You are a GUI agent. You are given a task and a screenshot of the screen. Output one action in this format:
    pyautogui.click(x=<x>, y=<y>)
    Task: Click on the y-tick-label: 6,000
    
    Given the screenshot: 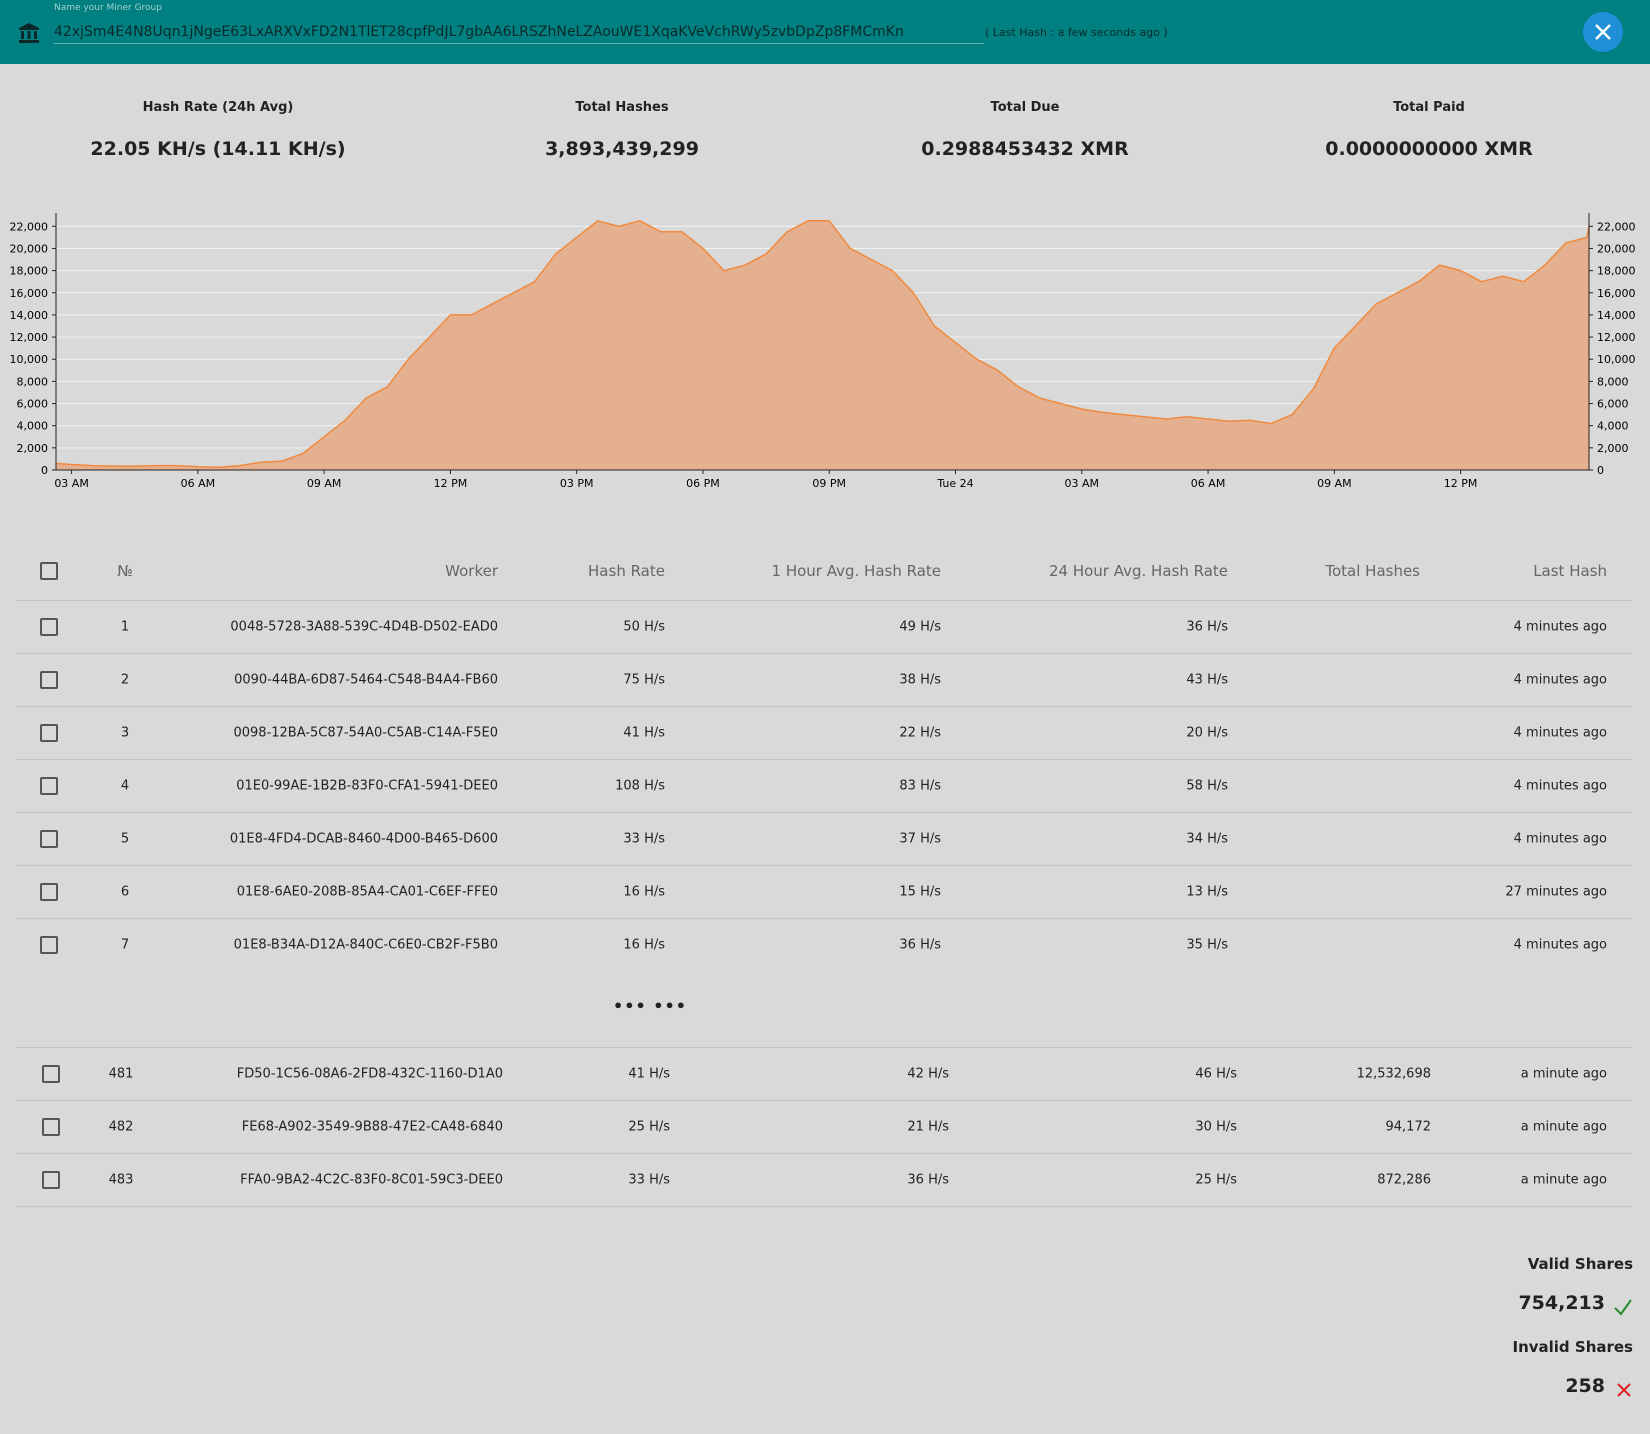 What is the action you would take?
    pyautogui.click(x=1613, y=404)
    